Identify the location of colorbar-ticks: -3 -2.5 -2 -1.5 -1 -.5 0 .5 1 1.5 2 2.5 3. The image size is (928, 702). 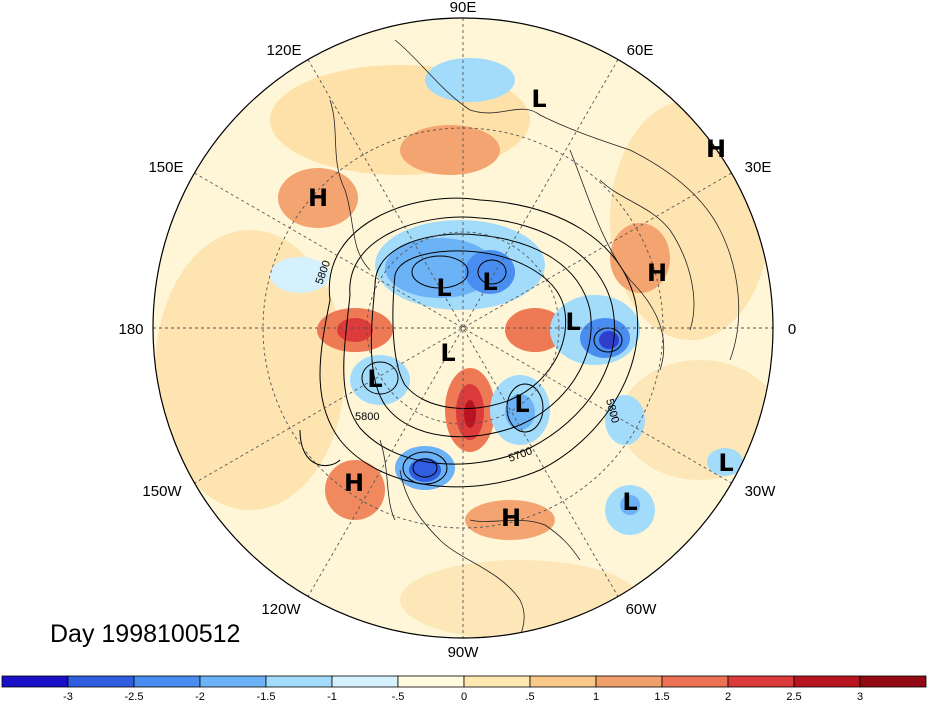
(463, 696).